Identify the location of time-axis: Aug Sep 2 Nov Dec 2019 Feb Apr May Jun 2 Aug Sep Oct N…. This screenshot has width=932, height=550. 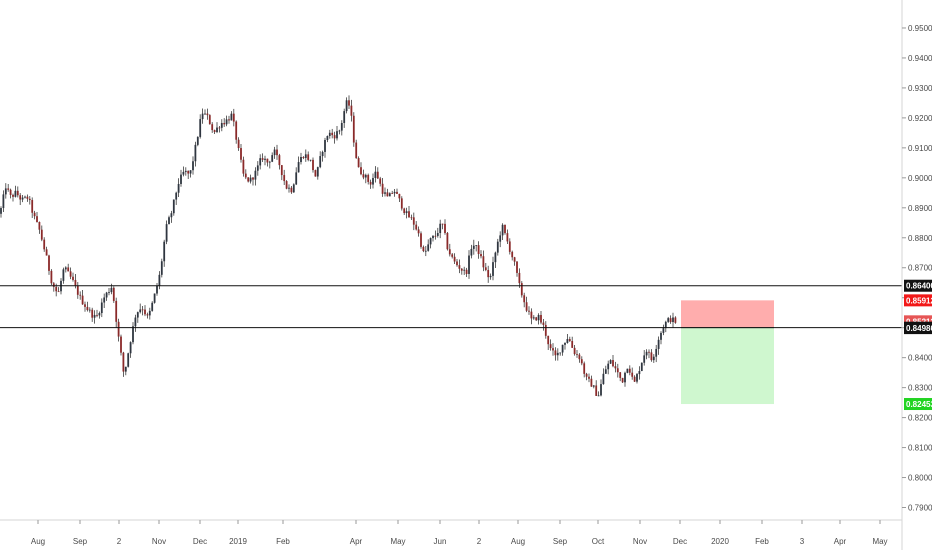
(451, 532).